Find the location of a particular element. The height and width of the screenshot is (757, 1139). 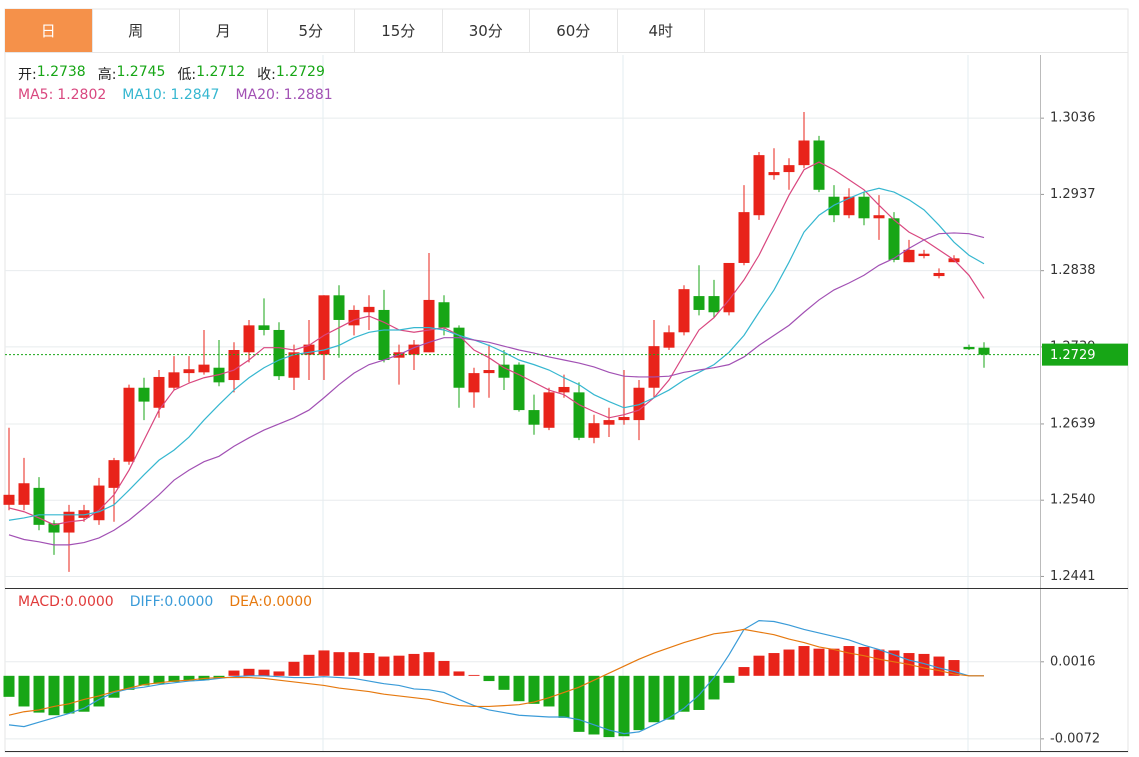

ohlc-label: 开: is located at coordinates (27, 75).